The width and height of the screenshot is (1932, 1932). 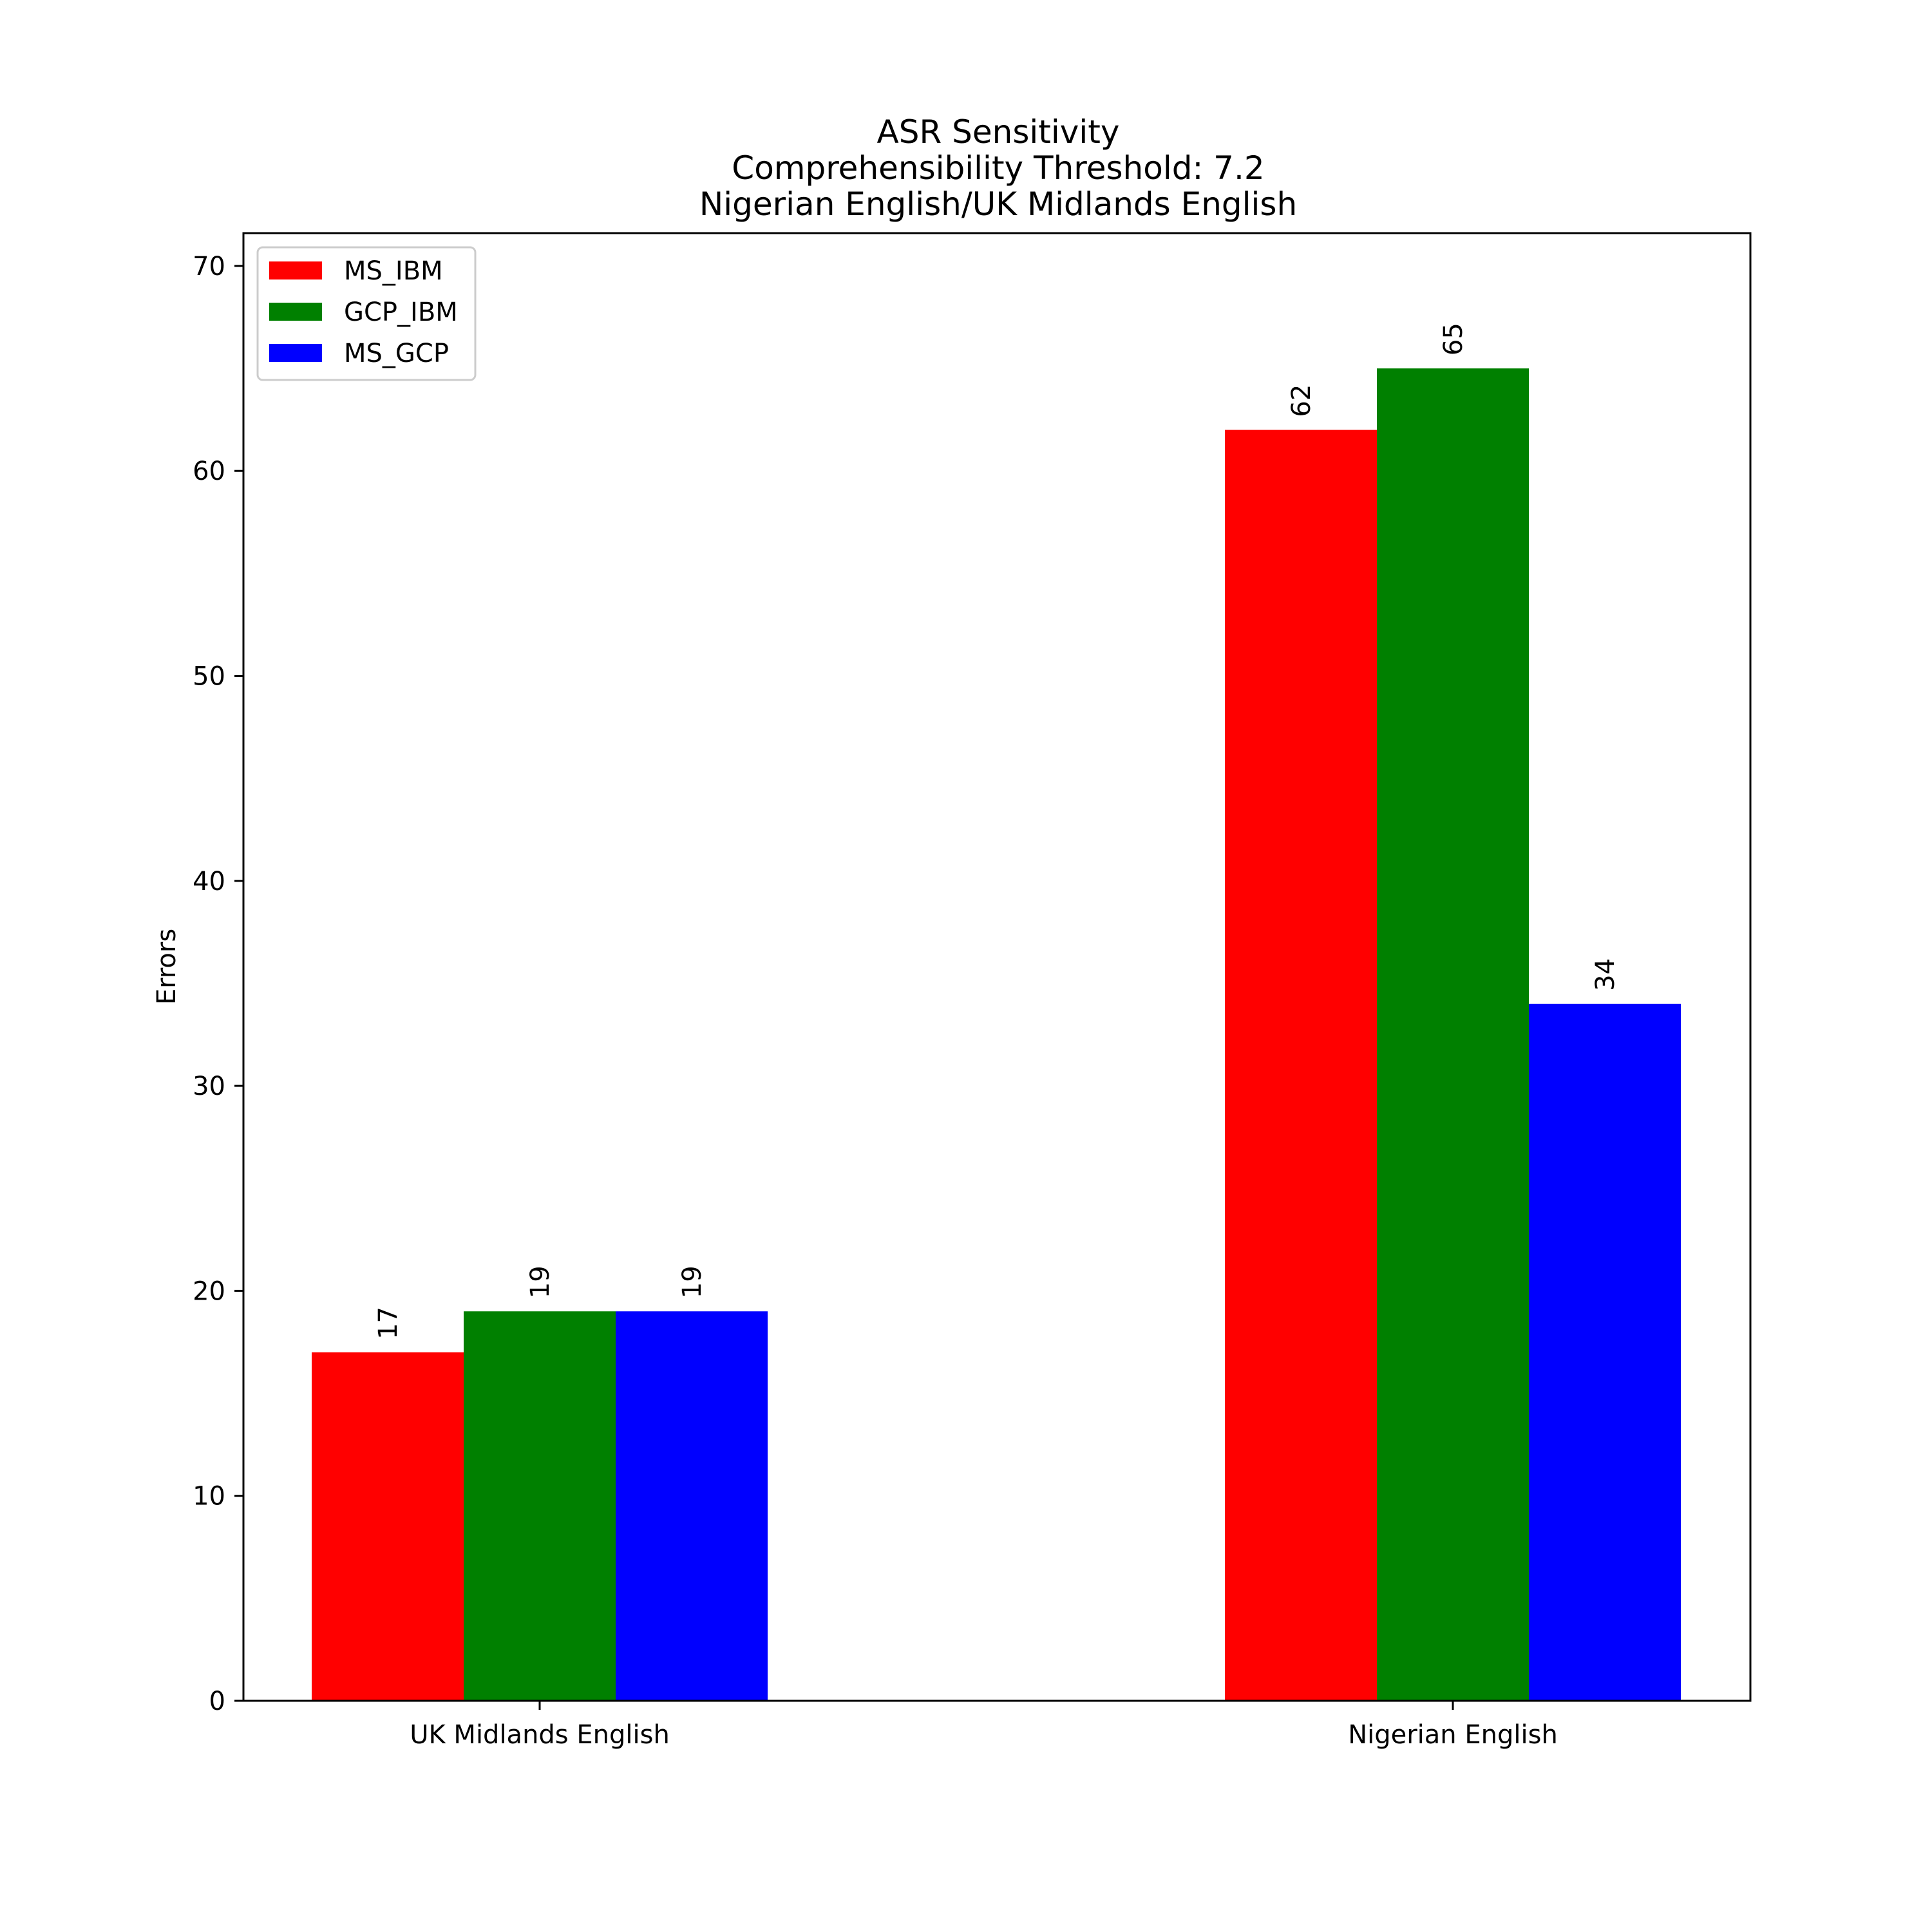 What do you see at coordinates (999, 132) in the screenshot?
I see `chart-title-line-1: ASR Sensitivity` at bounding box center [999, 132].